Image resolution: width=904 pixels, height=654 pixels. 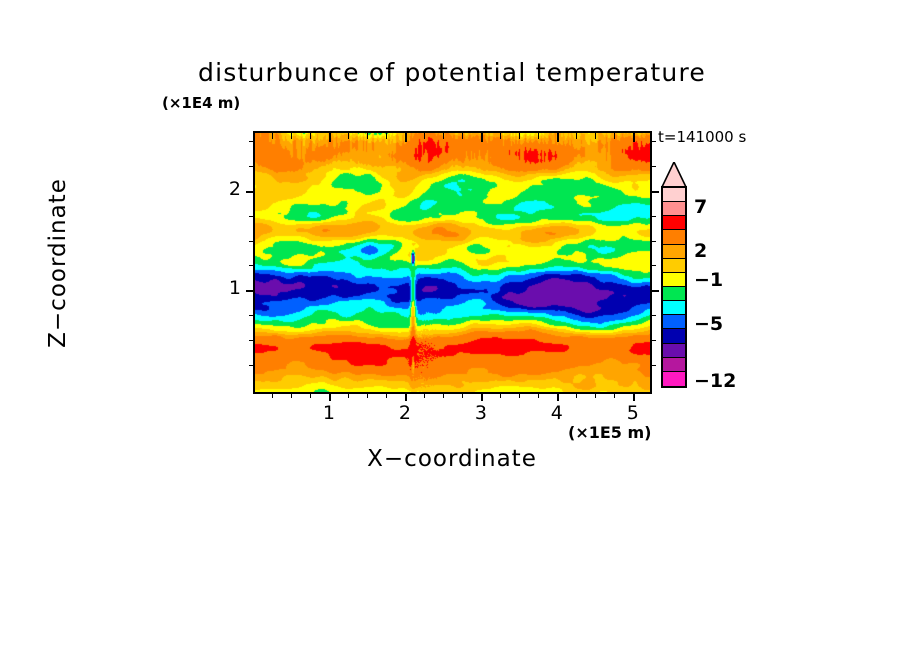 I want to click on x-axis-title: X−coordinate, so click(x=452, y=459).